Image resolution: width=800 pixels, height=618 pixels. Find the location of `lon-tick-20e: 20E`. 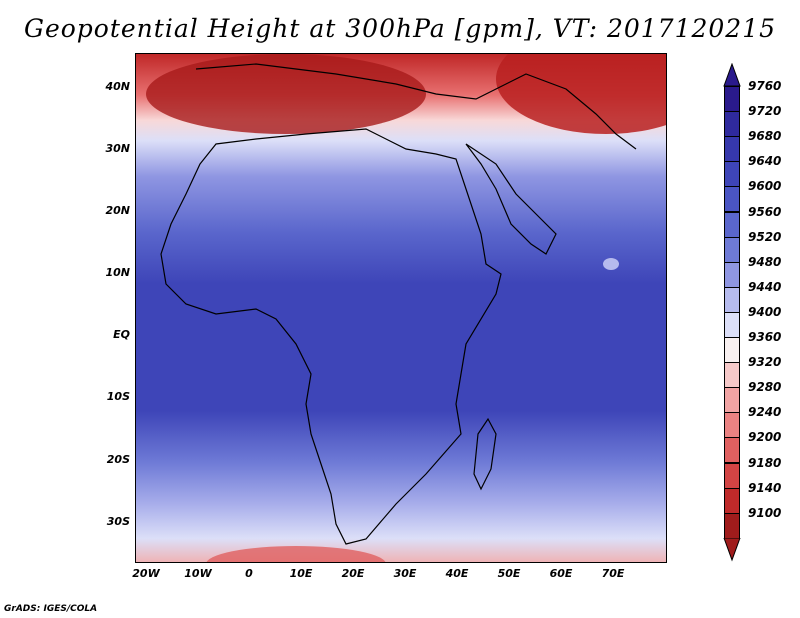

lon-tick-20e: 20E is located at coordinates (353, 573).